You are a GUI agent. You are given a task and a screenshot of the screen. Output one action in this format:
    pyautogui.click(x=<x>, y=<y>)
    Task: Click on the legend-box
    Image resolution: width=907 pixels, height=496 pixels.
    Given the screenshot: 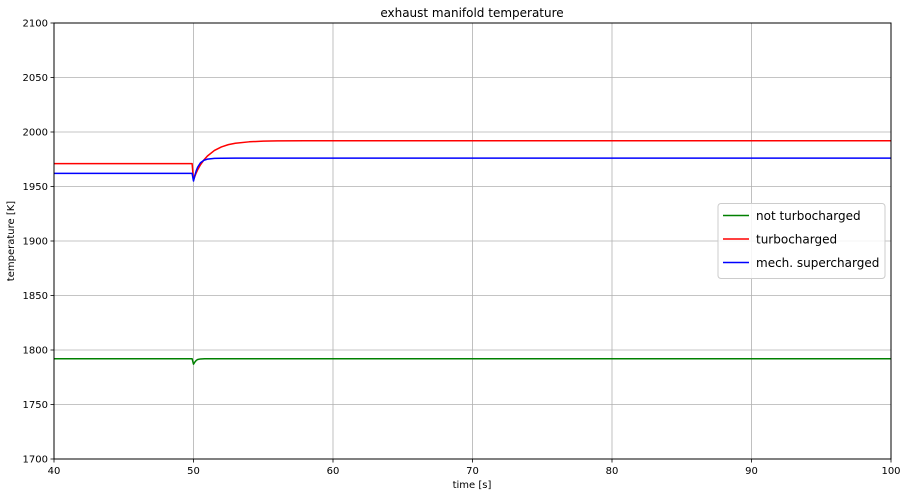 What is the action you would take?
    pyautogui.click(x=801, y=241)
    